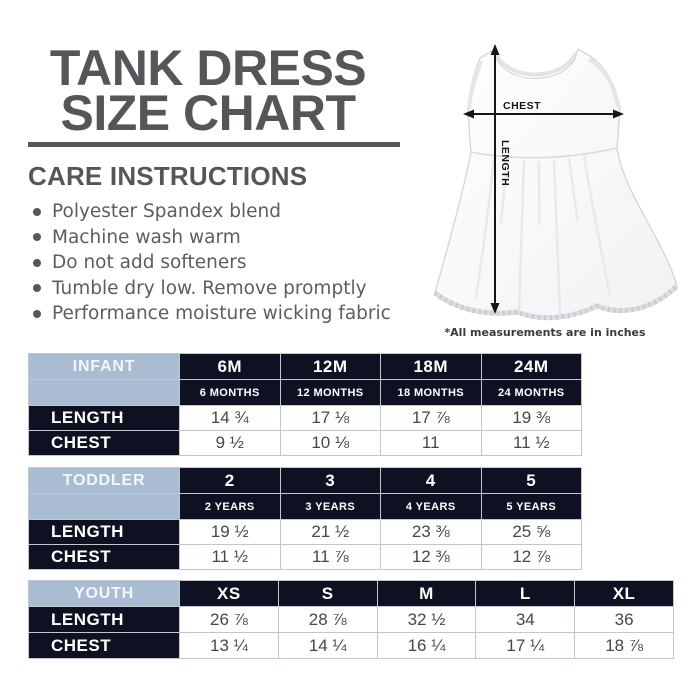 This screenshot has height=700, width=700. What do you see at coordinates (431, 480) in the screenshot?
I see `size-column-header: 4` at bounding box center [431, 480].